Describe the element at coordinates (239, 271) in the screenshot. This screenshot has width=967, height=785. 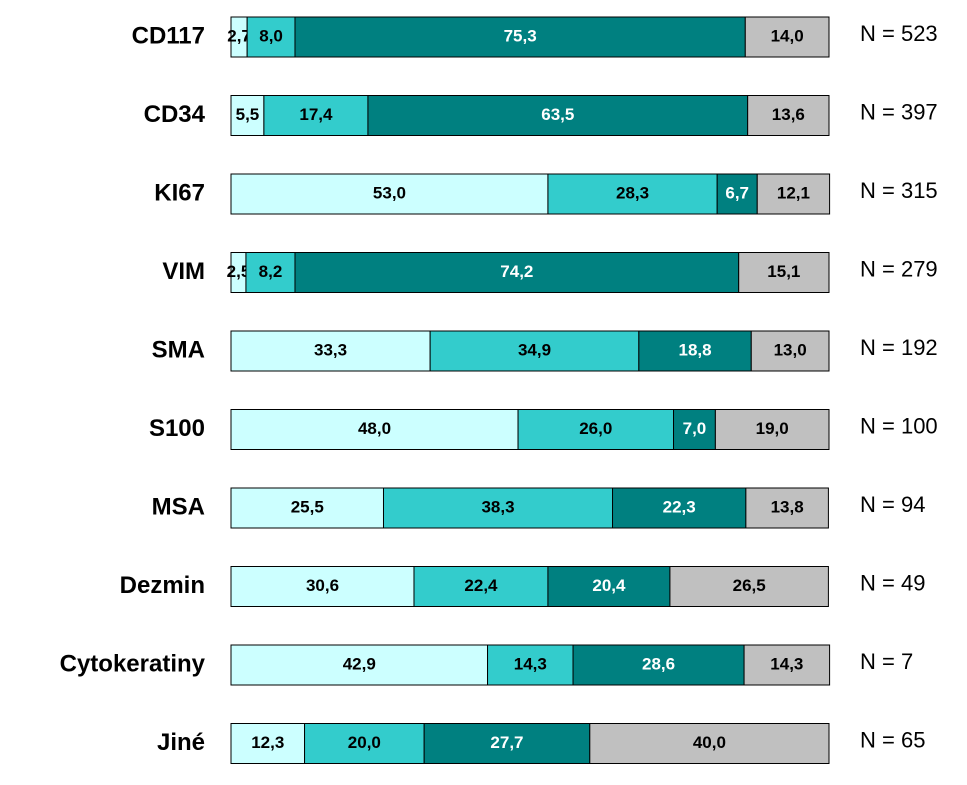
I see `value-label: 2,5` at that location.